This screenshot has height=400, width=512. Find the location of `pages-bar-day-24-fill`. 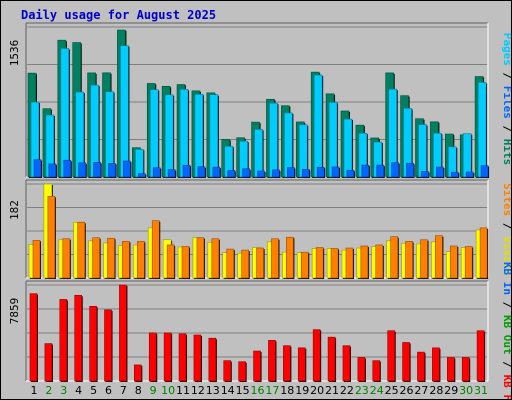

pages-bar-day-24-fill is located at coordinates (380, 171).